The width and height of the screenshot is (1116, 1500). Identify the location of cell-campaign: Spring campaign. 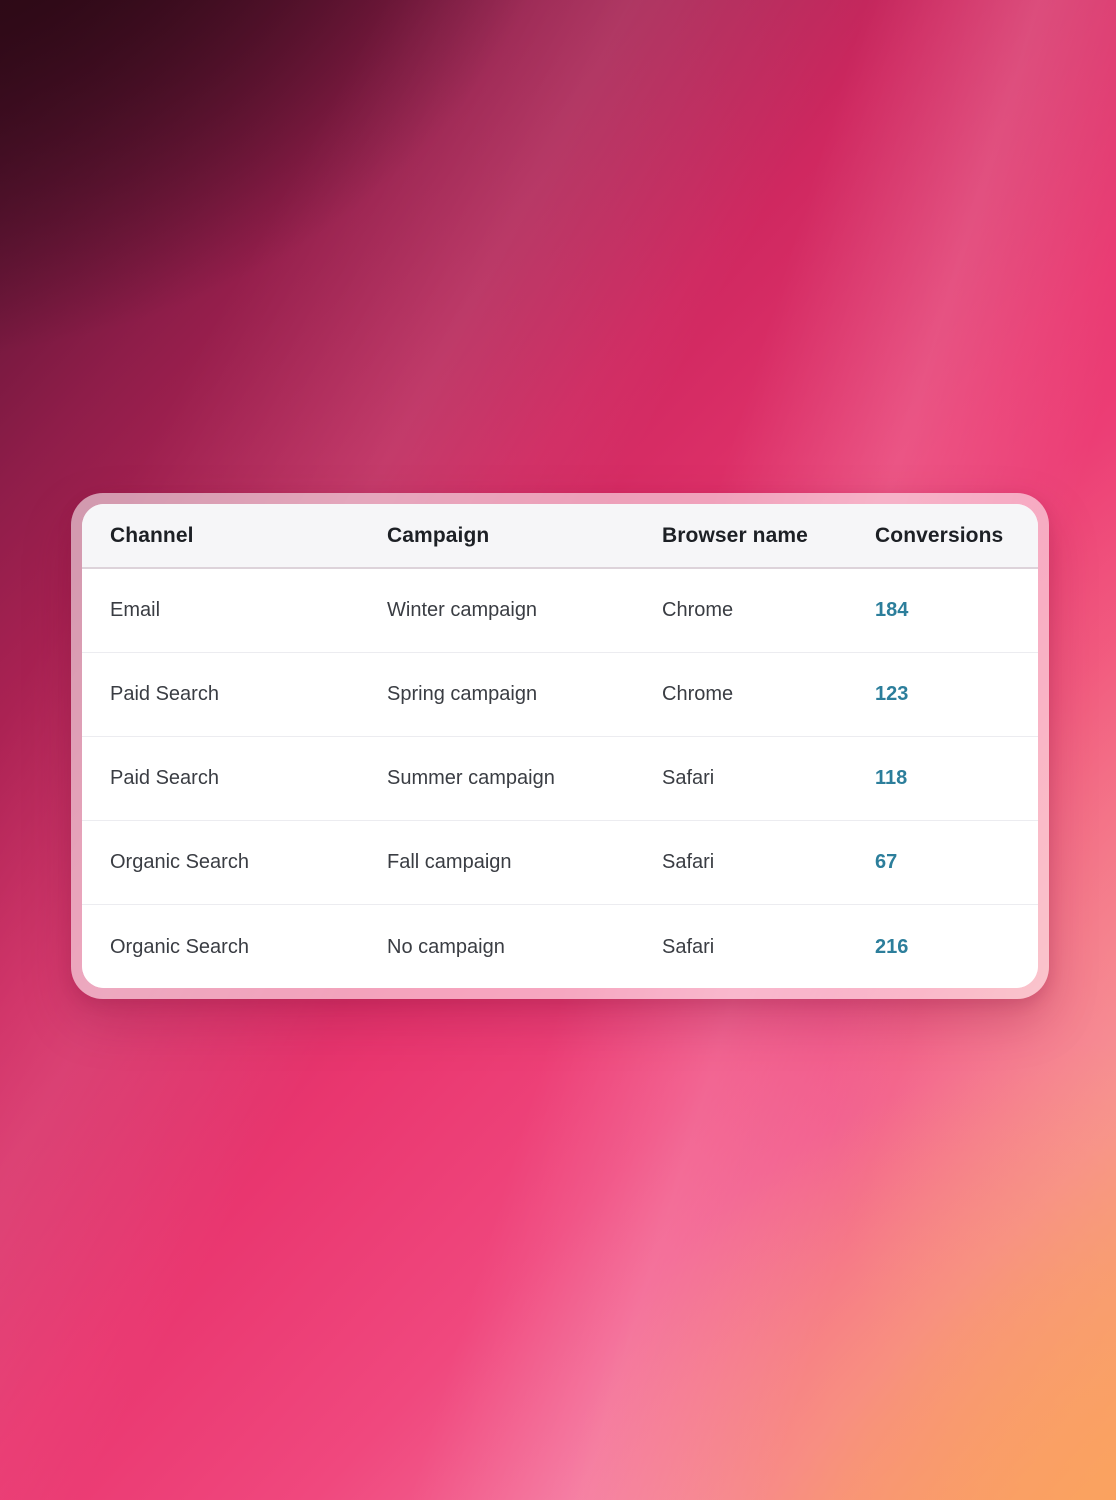
(462, 694).